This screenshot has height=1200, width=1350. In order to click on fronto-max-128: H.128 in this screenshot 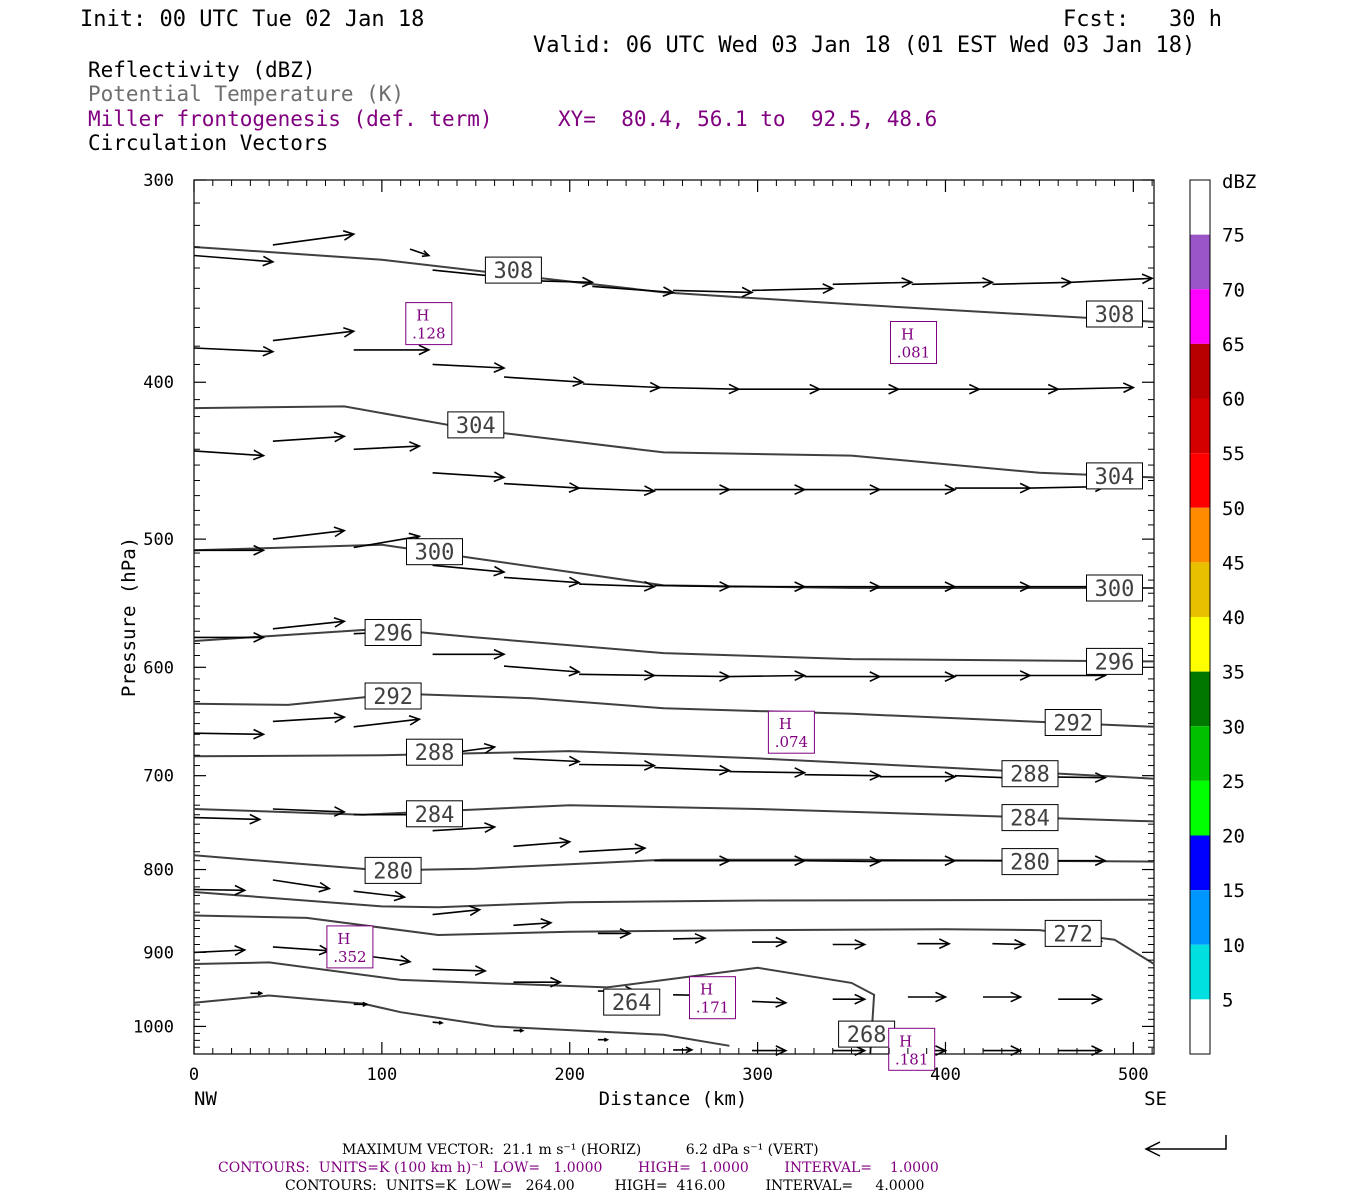, I will do `click(429, 324)`.